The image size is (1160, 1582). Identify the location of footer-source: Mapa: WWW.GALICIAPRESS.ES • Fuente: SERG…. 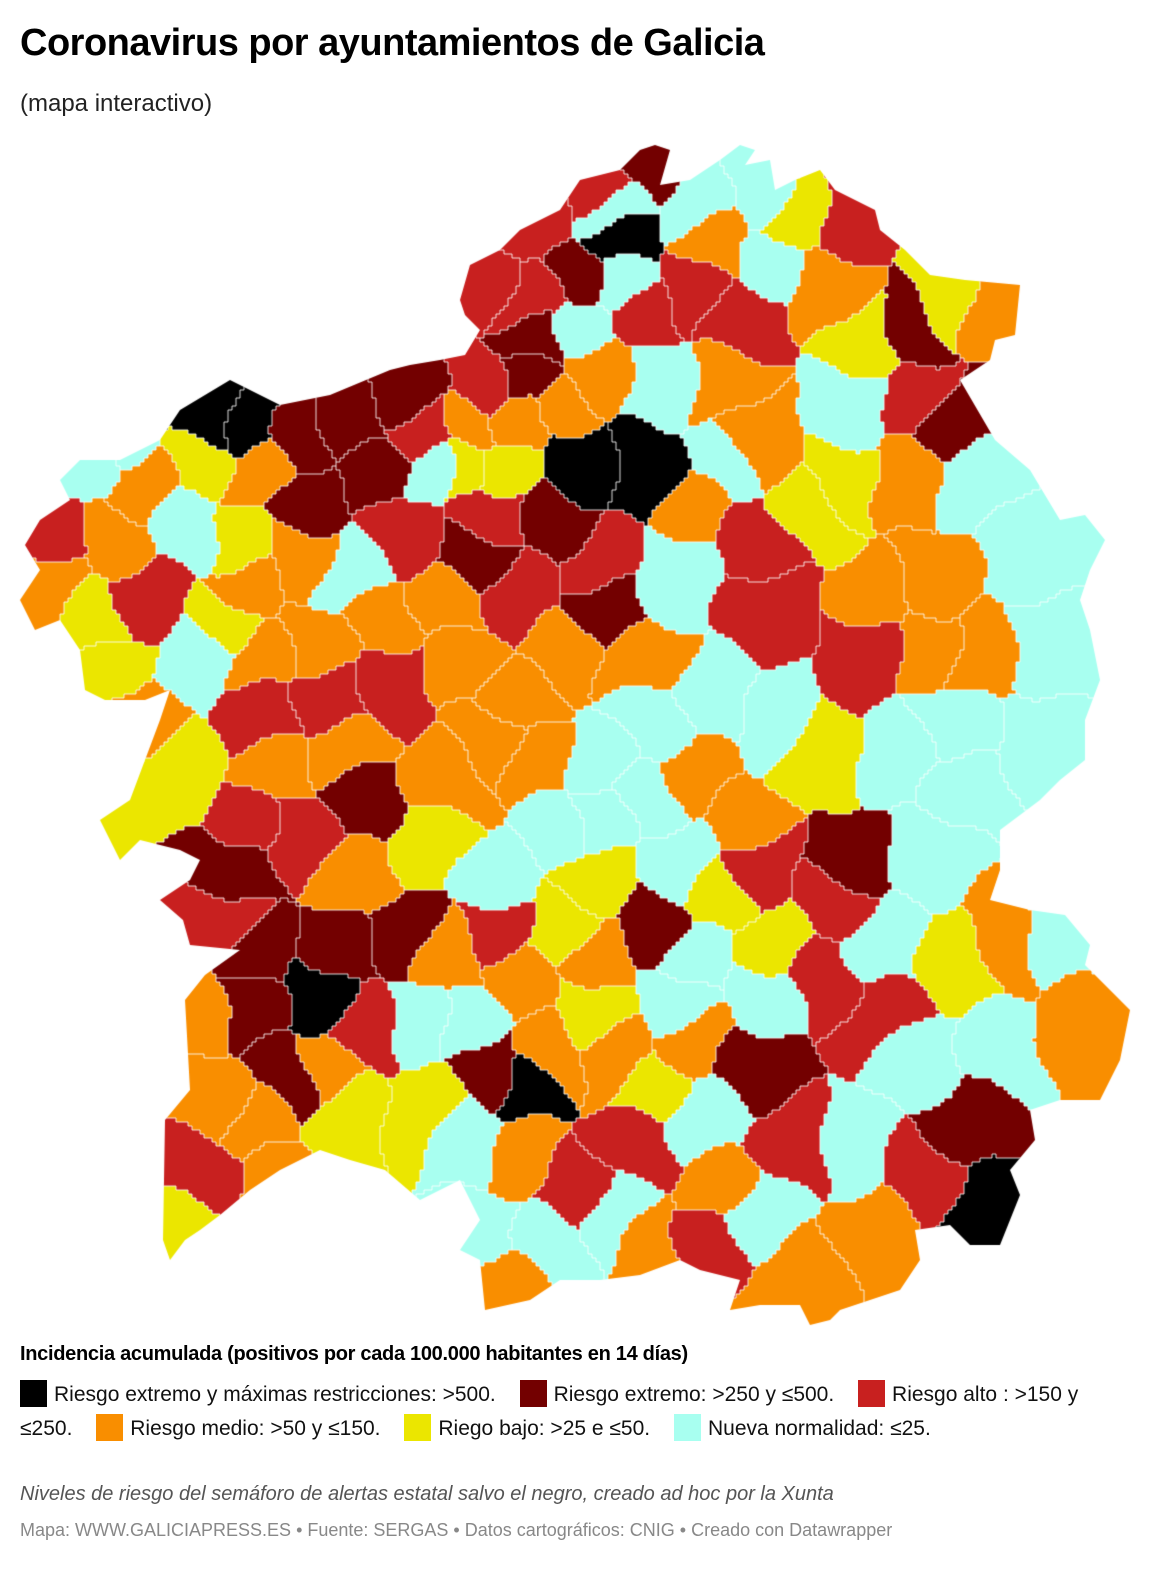
(456, 1530).